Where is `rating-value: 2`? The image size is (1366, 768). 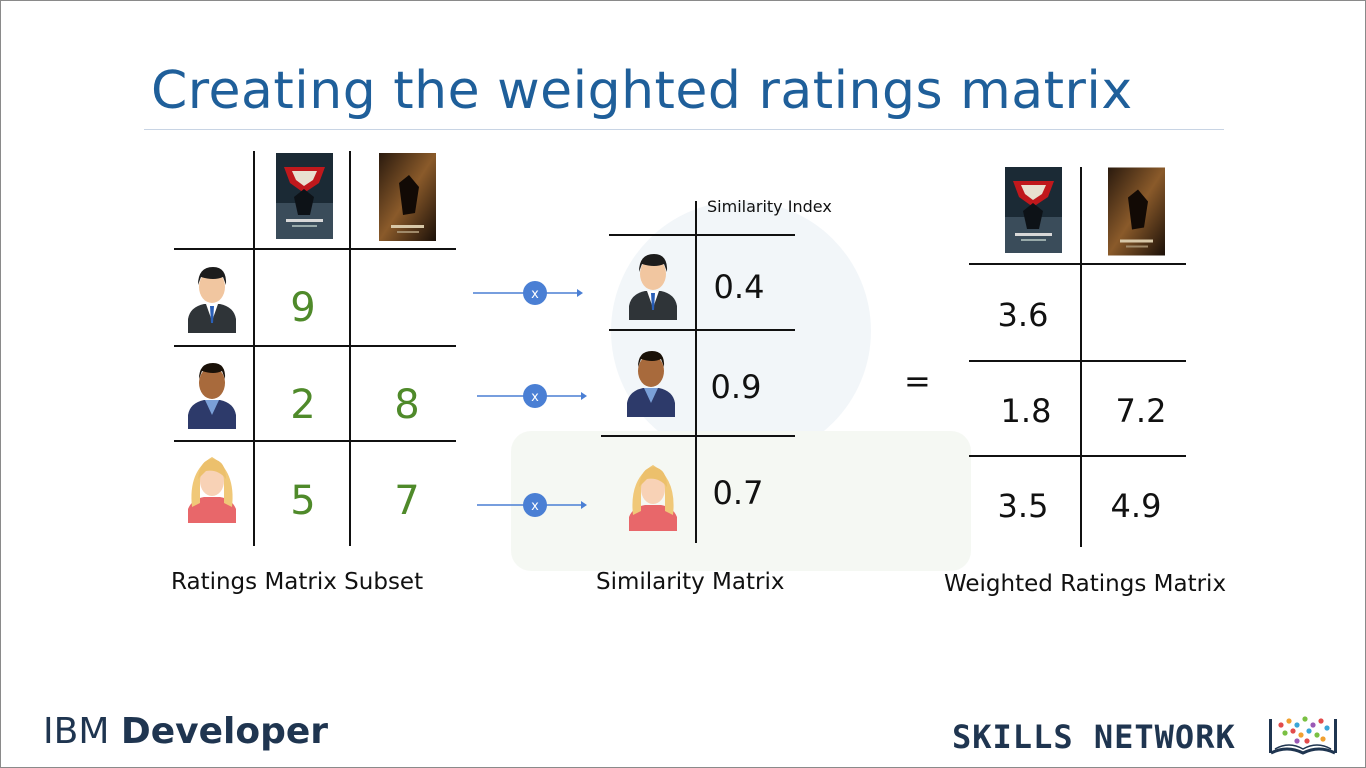 rating-value: 2 is located at coordinates (303, 405).